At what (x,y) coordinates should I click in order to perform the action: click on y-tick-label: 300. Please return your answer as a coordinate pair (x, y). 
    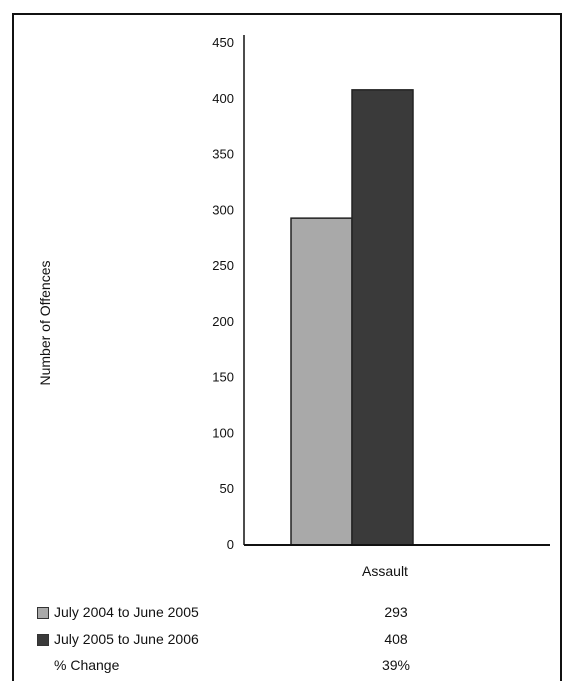
    Looking at the image, I should click on (223, 209).